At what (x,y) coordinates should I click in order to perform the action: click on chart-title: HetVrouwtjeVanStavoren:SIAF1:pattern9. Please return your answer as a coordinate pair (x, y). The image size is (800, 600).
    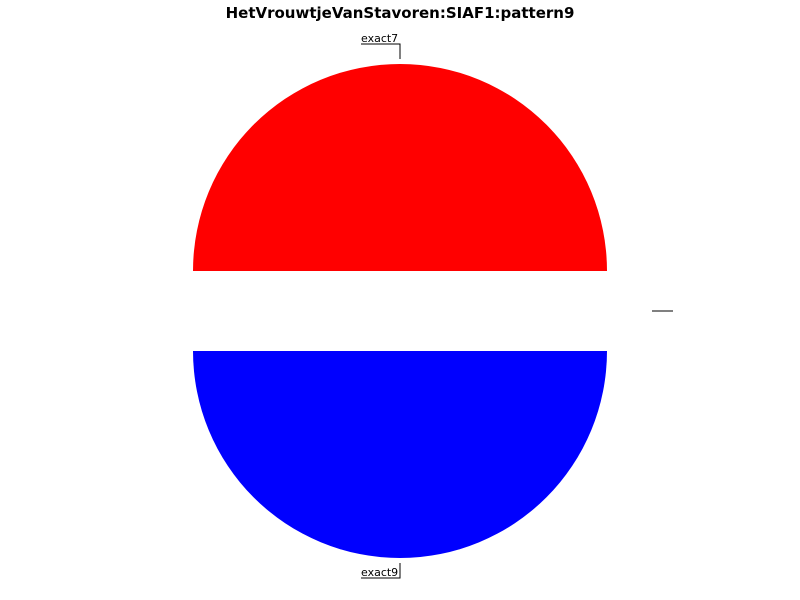
    Looking at the image, I should click on (400, 13).